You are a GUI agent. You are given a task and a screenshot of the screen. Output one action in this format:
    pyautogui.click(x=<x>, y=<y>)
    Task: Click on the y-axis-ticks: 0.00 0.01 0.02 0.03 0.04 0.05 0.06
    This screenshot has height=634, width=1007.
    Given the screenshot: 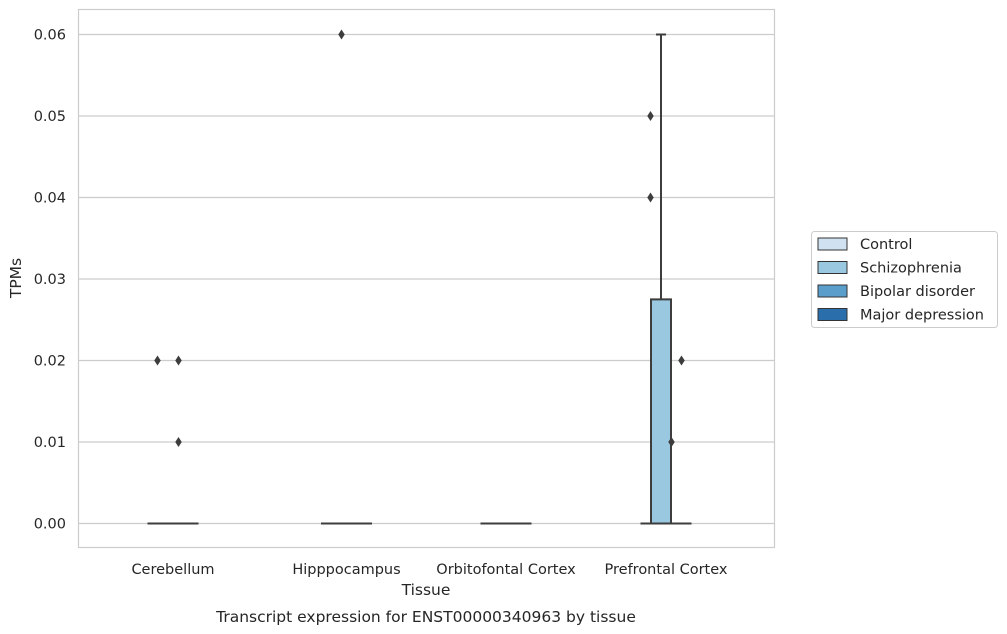 What is the action you would take?
    pyautogui.click(x=50, y=280)
    